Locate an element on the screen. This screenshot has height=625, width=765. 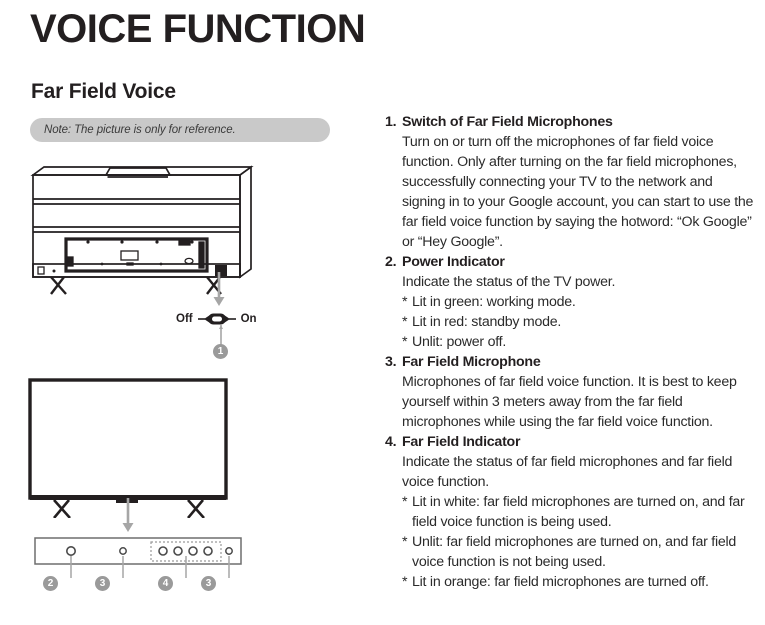
instruction-heading-1: 1. Switch of Far Field Microphones is located at coordinates (571, 122).